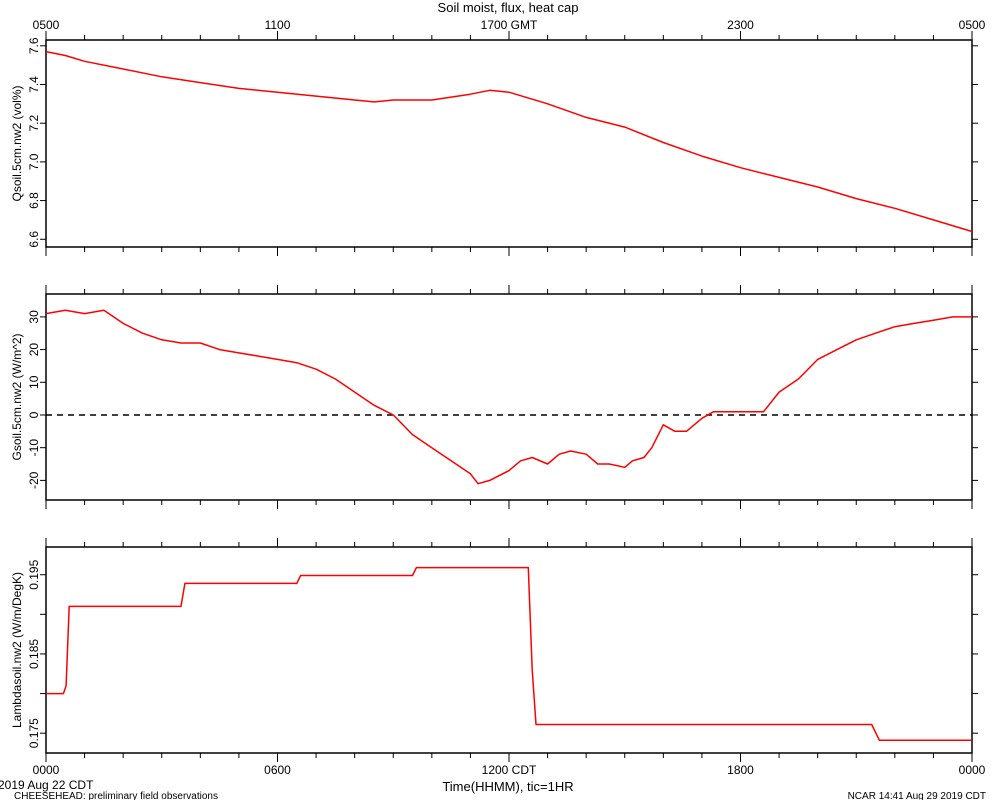  Describe the element at coordinates (277, 770) in the screenshot. I see `bottom-tick-label: 0600` at that location.